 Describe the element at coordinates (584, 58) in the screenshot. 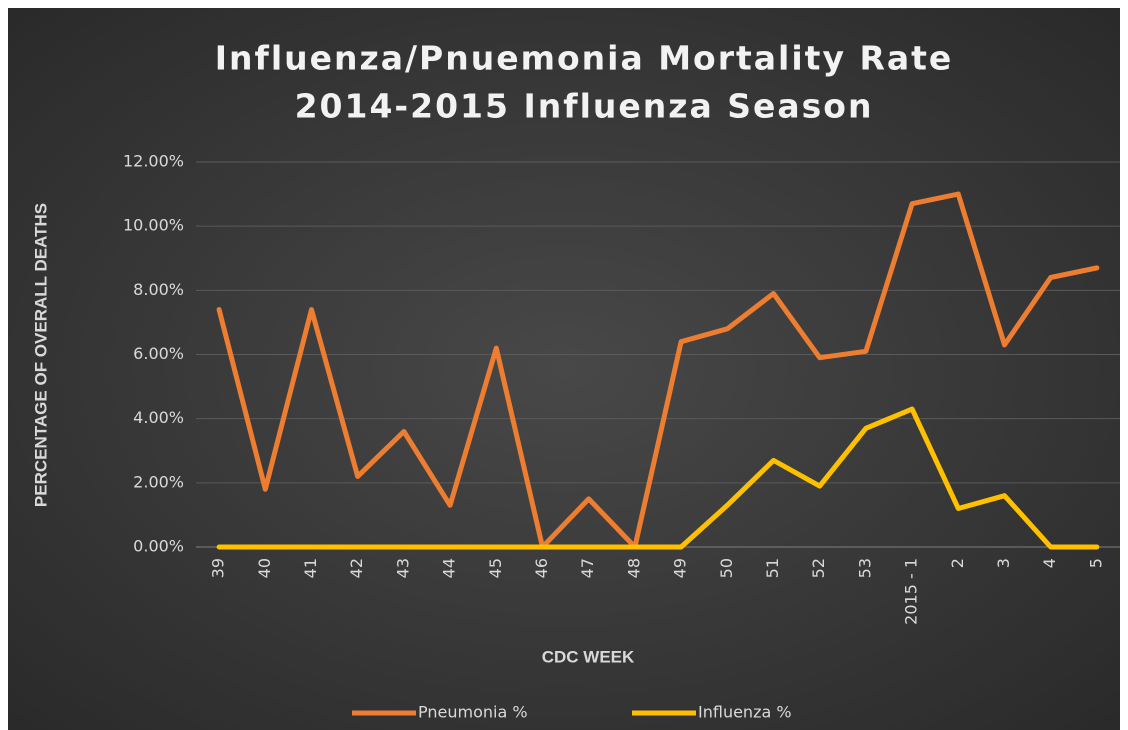

I see `chart-title: Influenza/Pnuemonia Mortality Rate` at that location.